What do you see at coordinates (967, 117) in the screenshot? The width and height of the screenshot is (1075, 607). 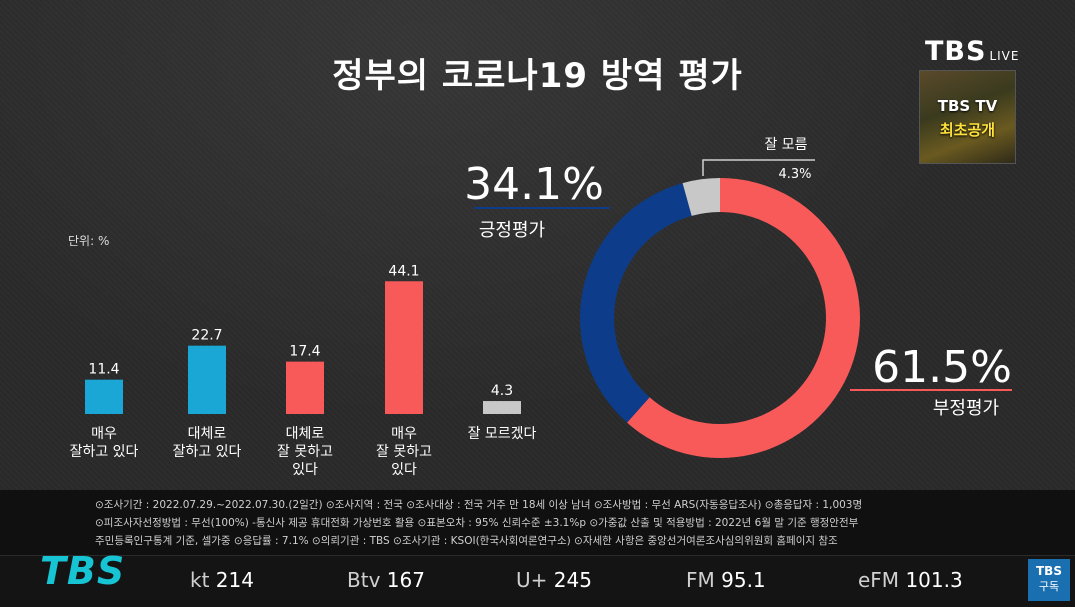 I see `promo-thumbnail: TBS TV 최초공개` at bounding box center [967, 117].